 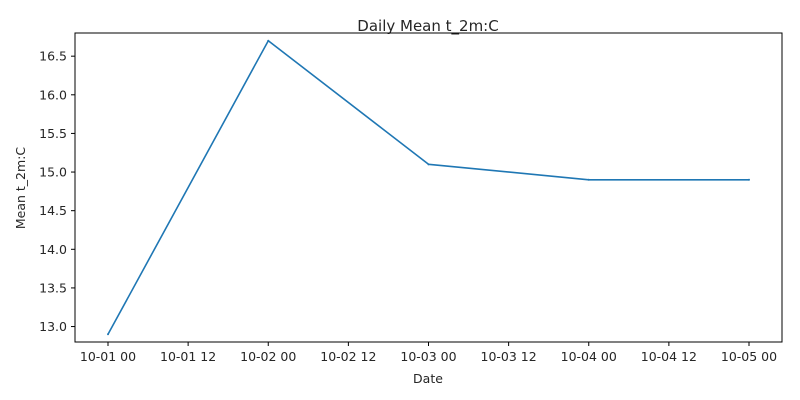 I want to click on x-tick-label: 10-02 12, so click(x=348, y=356).